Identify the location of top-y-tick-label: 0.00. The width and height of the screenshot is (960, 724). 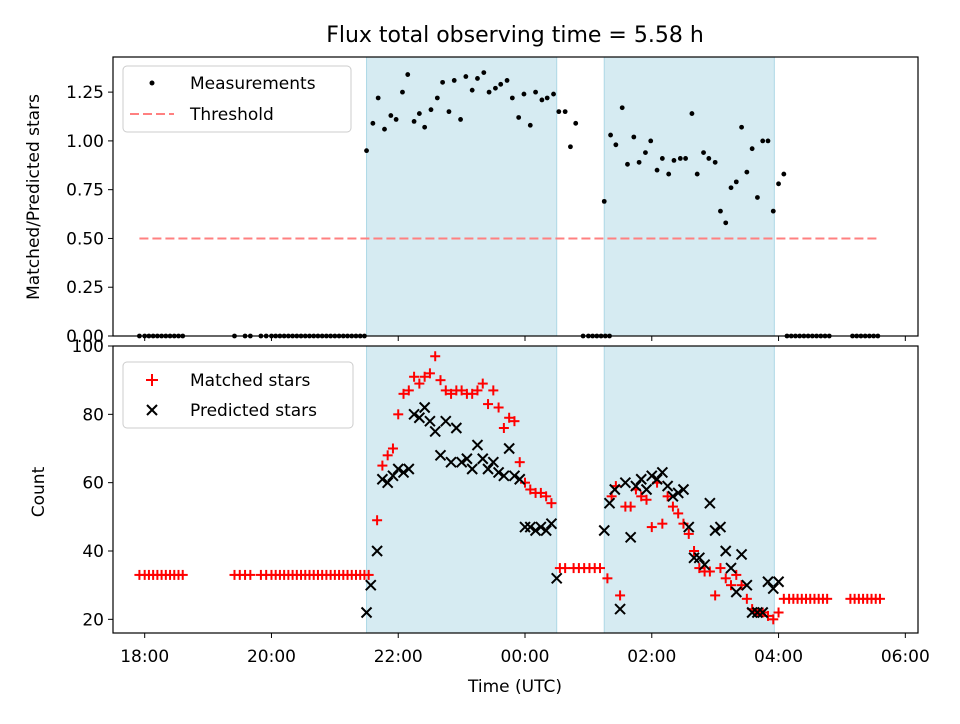
(85, 337).